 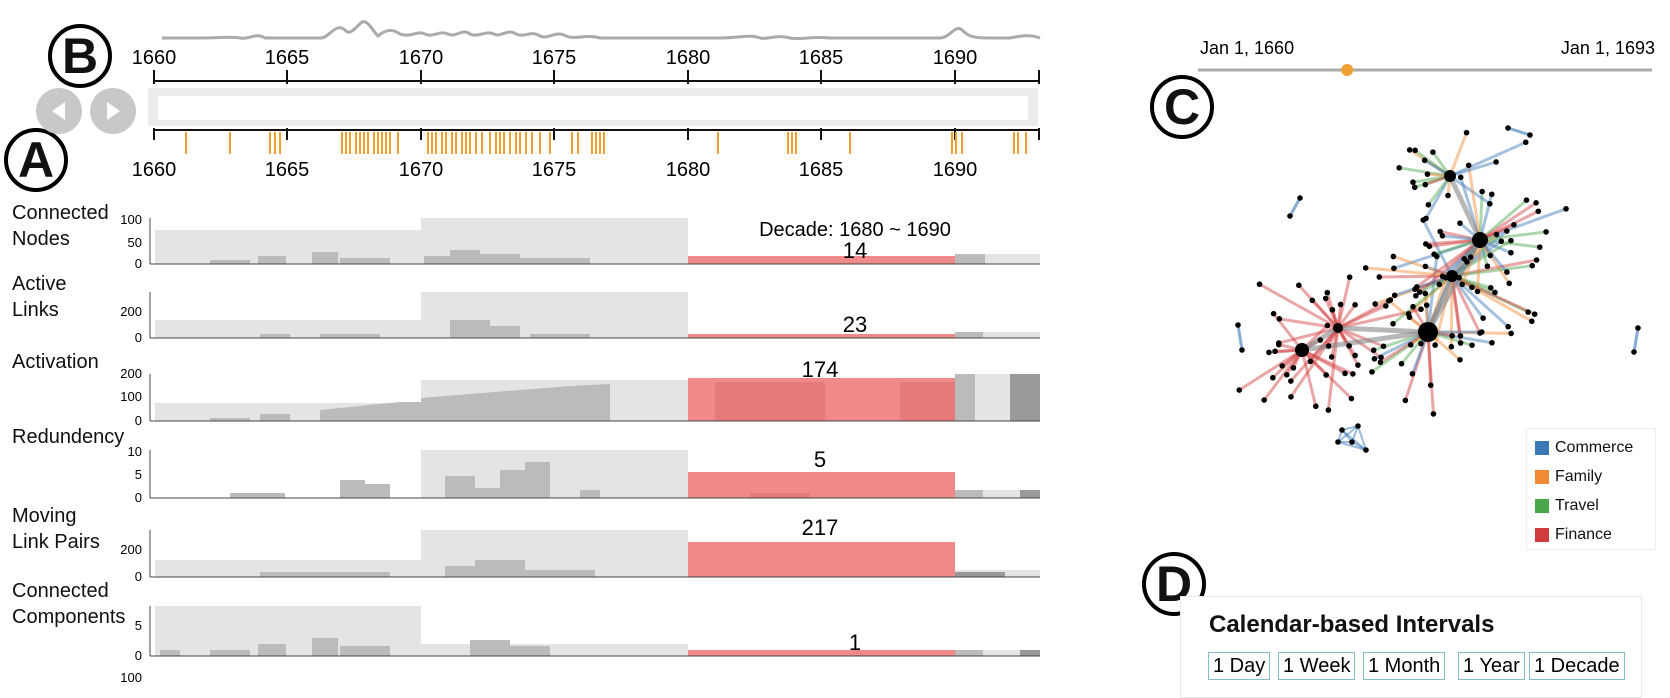 What do you see at coordinates (1591, 447) in the screenshot?
I see `legend-item-commerce: Commerce` at bounding box center [1591, 447].